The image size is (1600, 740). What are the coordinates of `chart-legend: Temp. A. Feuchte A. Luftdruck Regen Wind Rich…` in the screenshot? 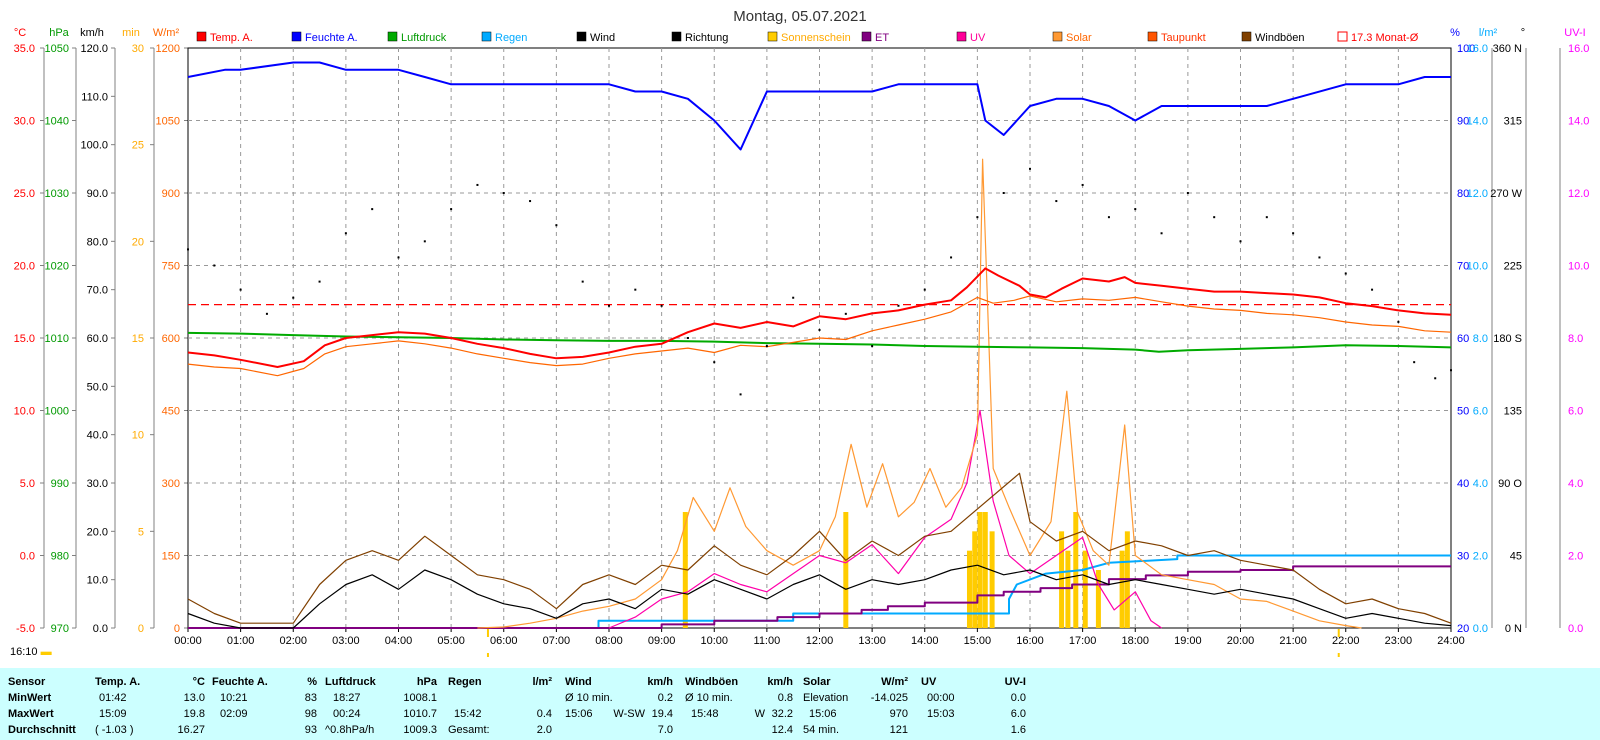 It's located at (807, 37).